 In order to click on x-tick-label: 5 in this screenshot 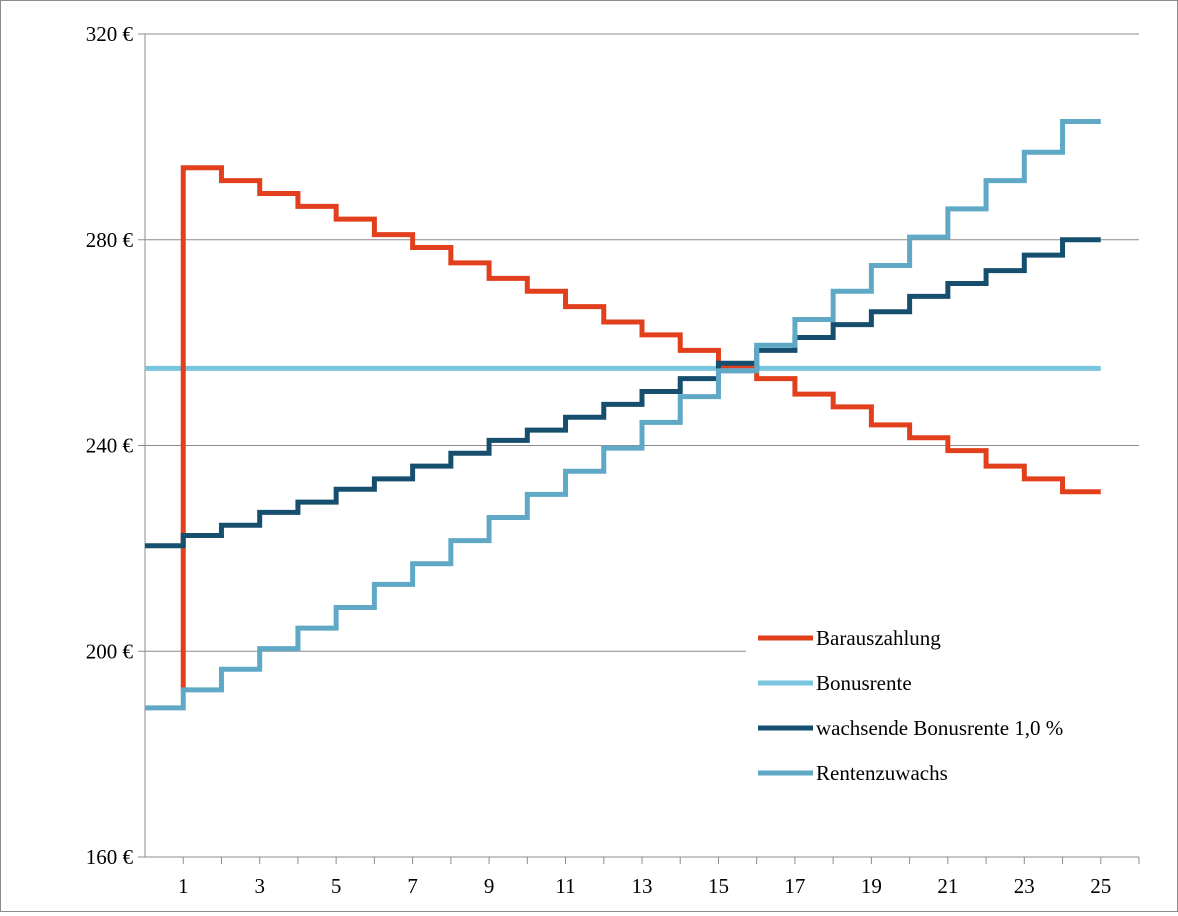, I will do `click(336, 886)`.